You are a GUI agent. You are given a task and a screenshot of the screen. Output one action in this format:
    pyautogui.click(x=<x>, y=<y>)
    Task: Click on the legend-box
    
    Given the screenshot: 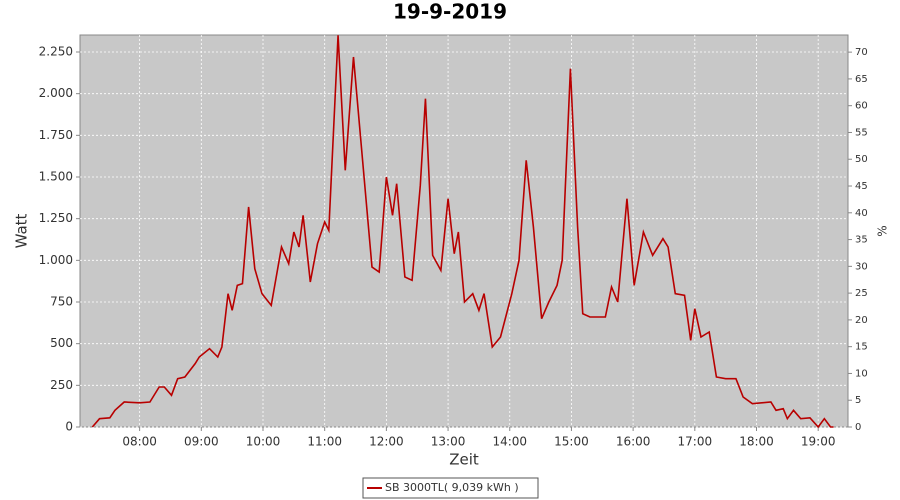 What is the action you would take?
    pyautogui.click(x=450, y=488)
    